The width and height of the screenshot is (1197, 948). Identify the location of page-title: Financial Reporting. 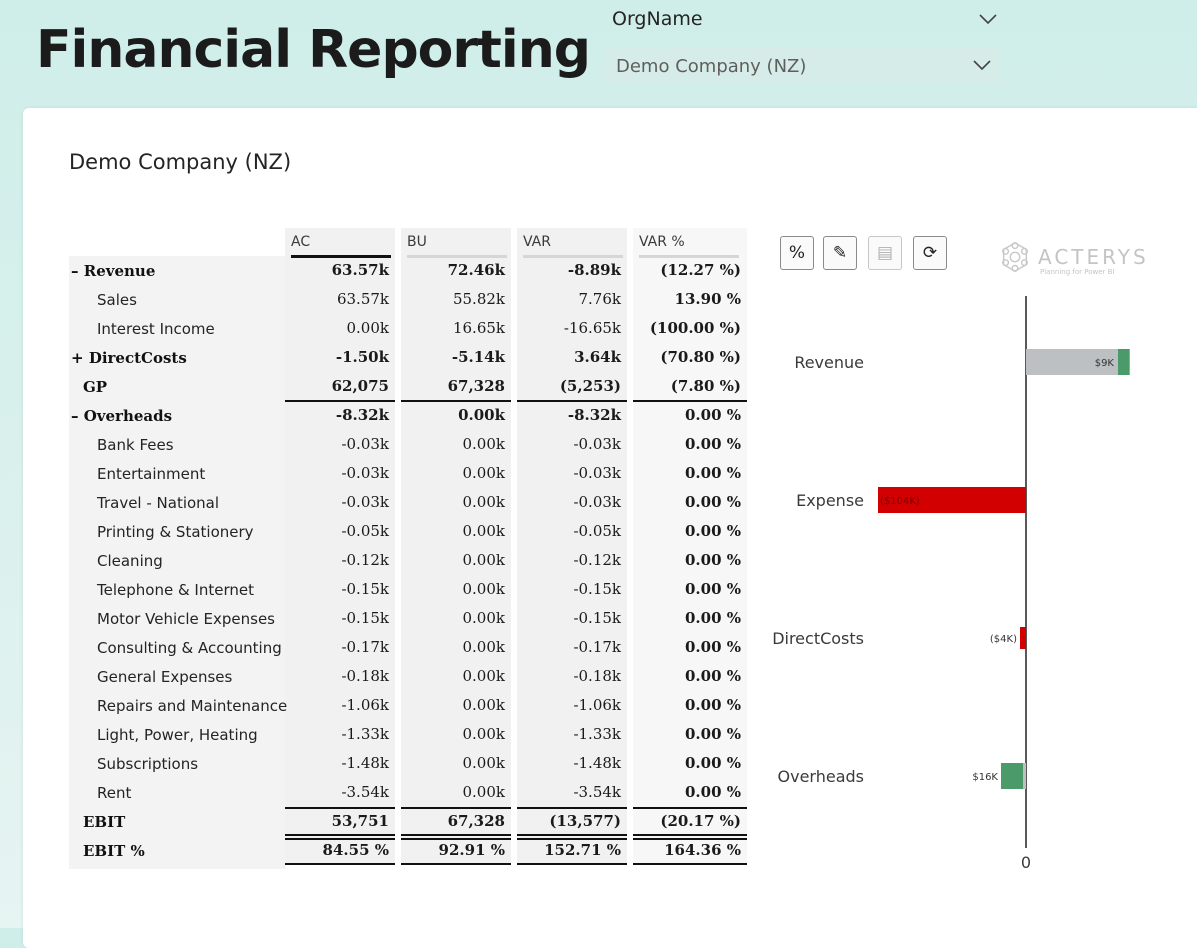
(313, 50).